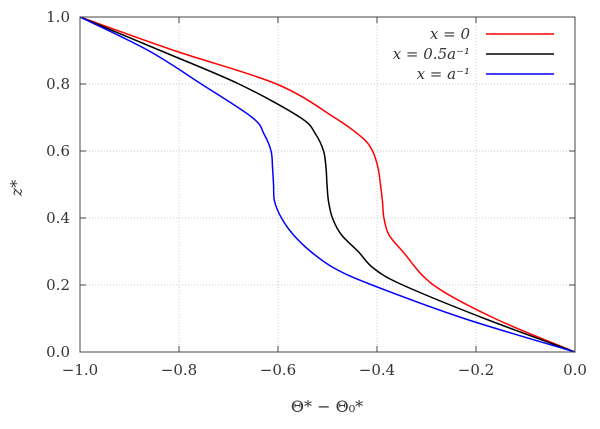 The height and width of the screenshot is (429, 600). What do you see at coordinates (476, 370) in the screenshot?
I see `x-tick-label: −0.2` at bounding box center [476, 370].